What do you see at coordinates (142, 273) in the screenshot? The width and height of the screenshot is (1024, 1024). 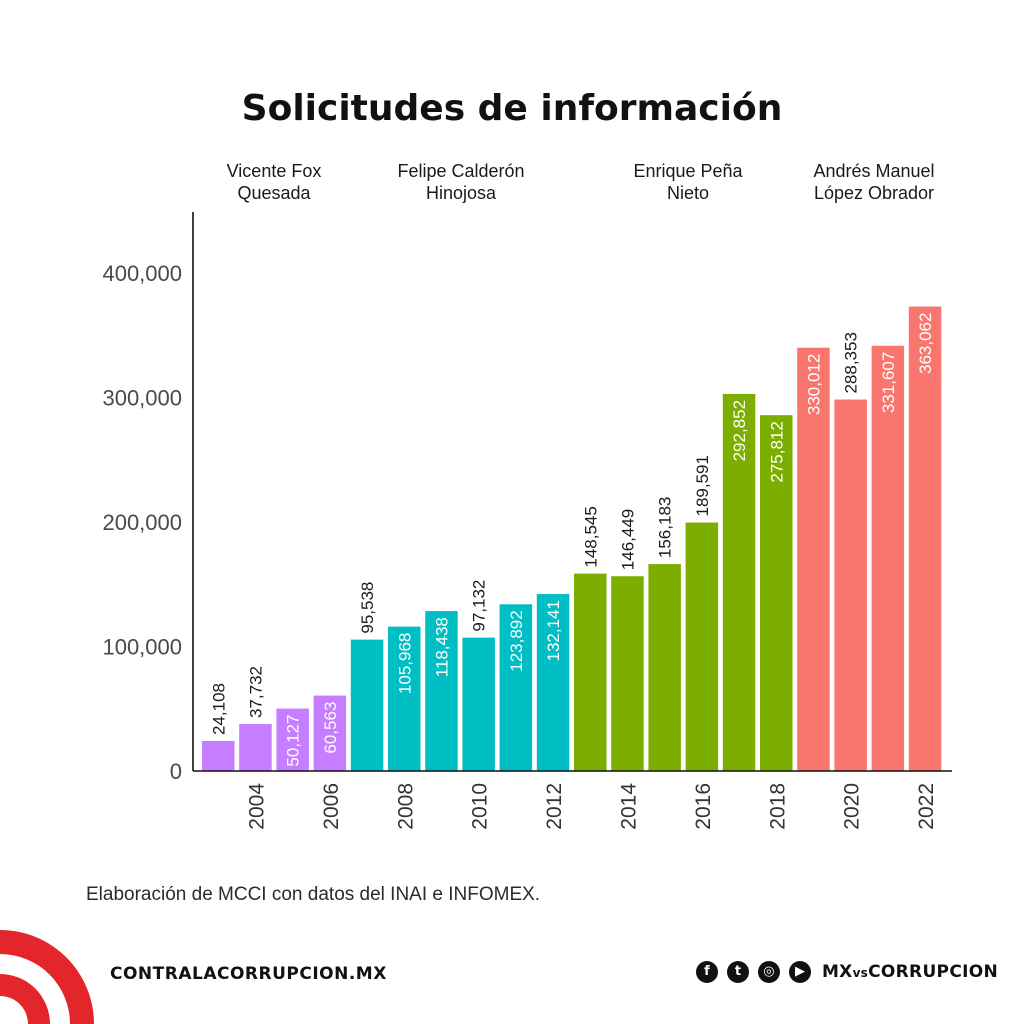 I see `y-tick-label: 400,000` at bounding box center [142, 273].